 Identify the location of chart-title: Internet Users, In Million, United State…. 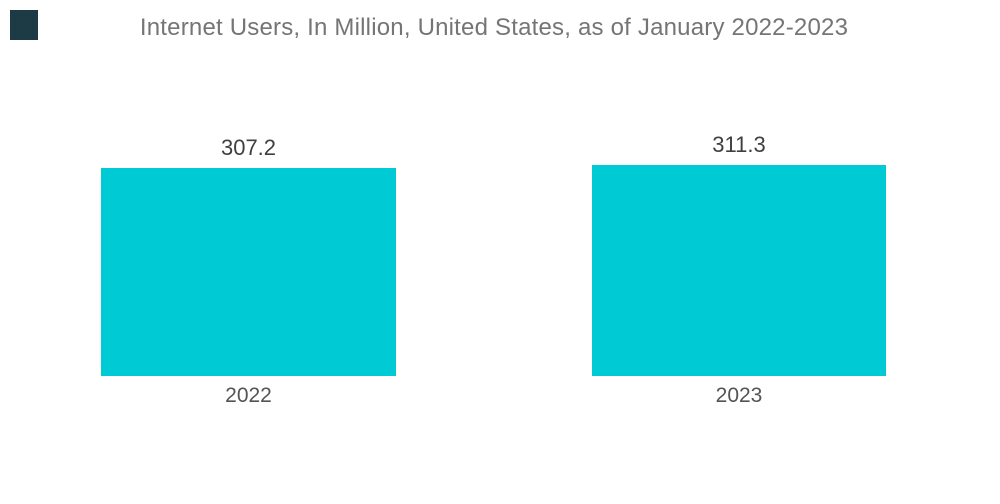
(494, 27).